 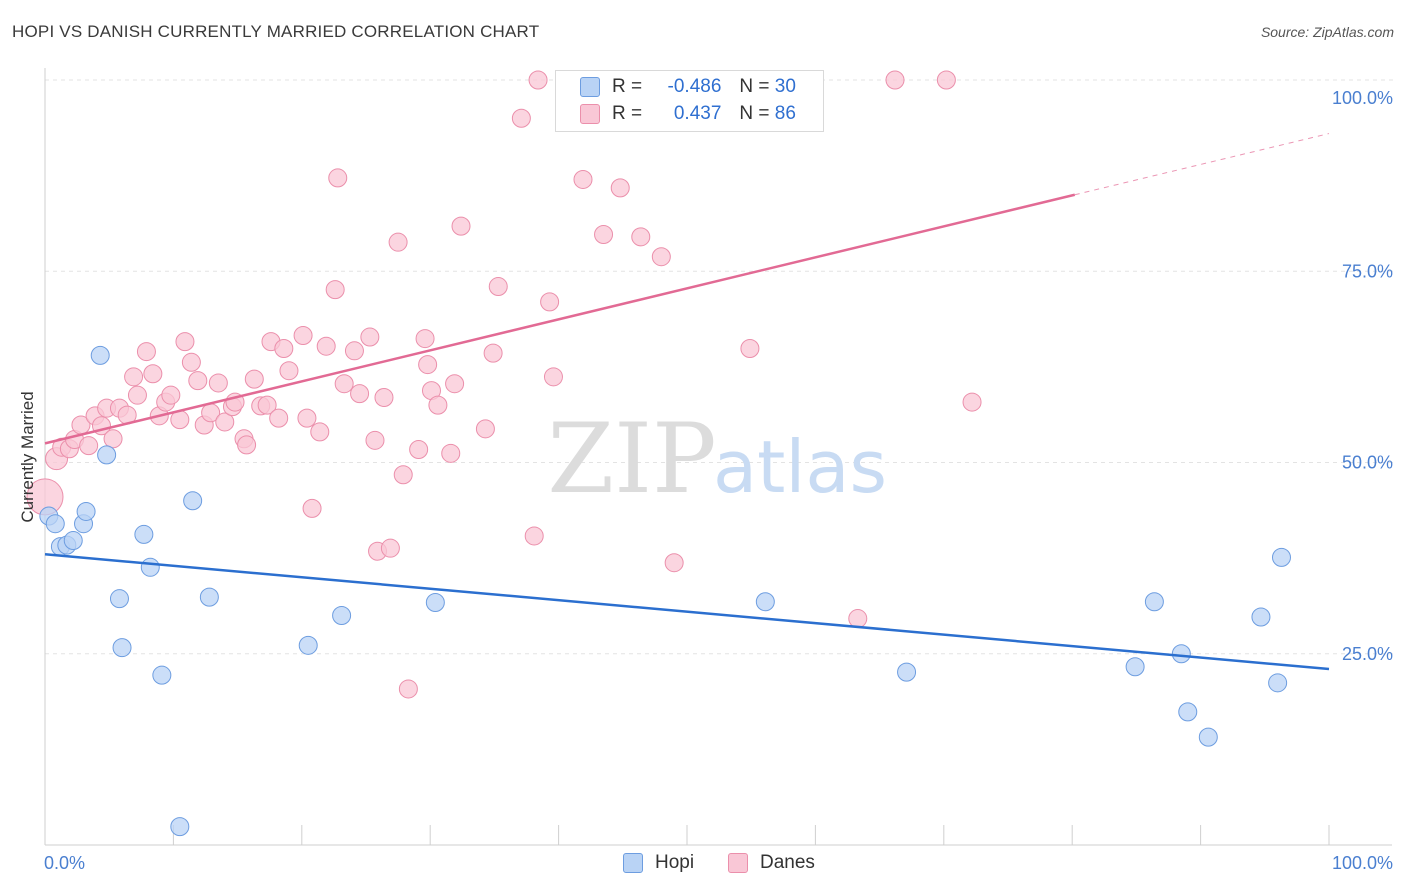 I want to click on legend-row-hopi: R = -0.486 N = 30, so click(x=688, y=87).